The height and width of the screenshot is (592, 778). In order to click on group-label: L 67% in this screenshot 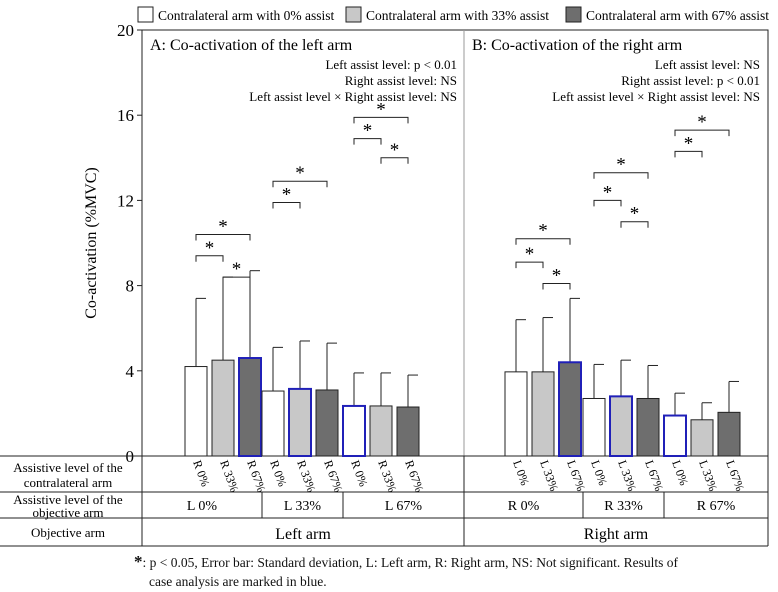, I will do `click(404, 506)`.